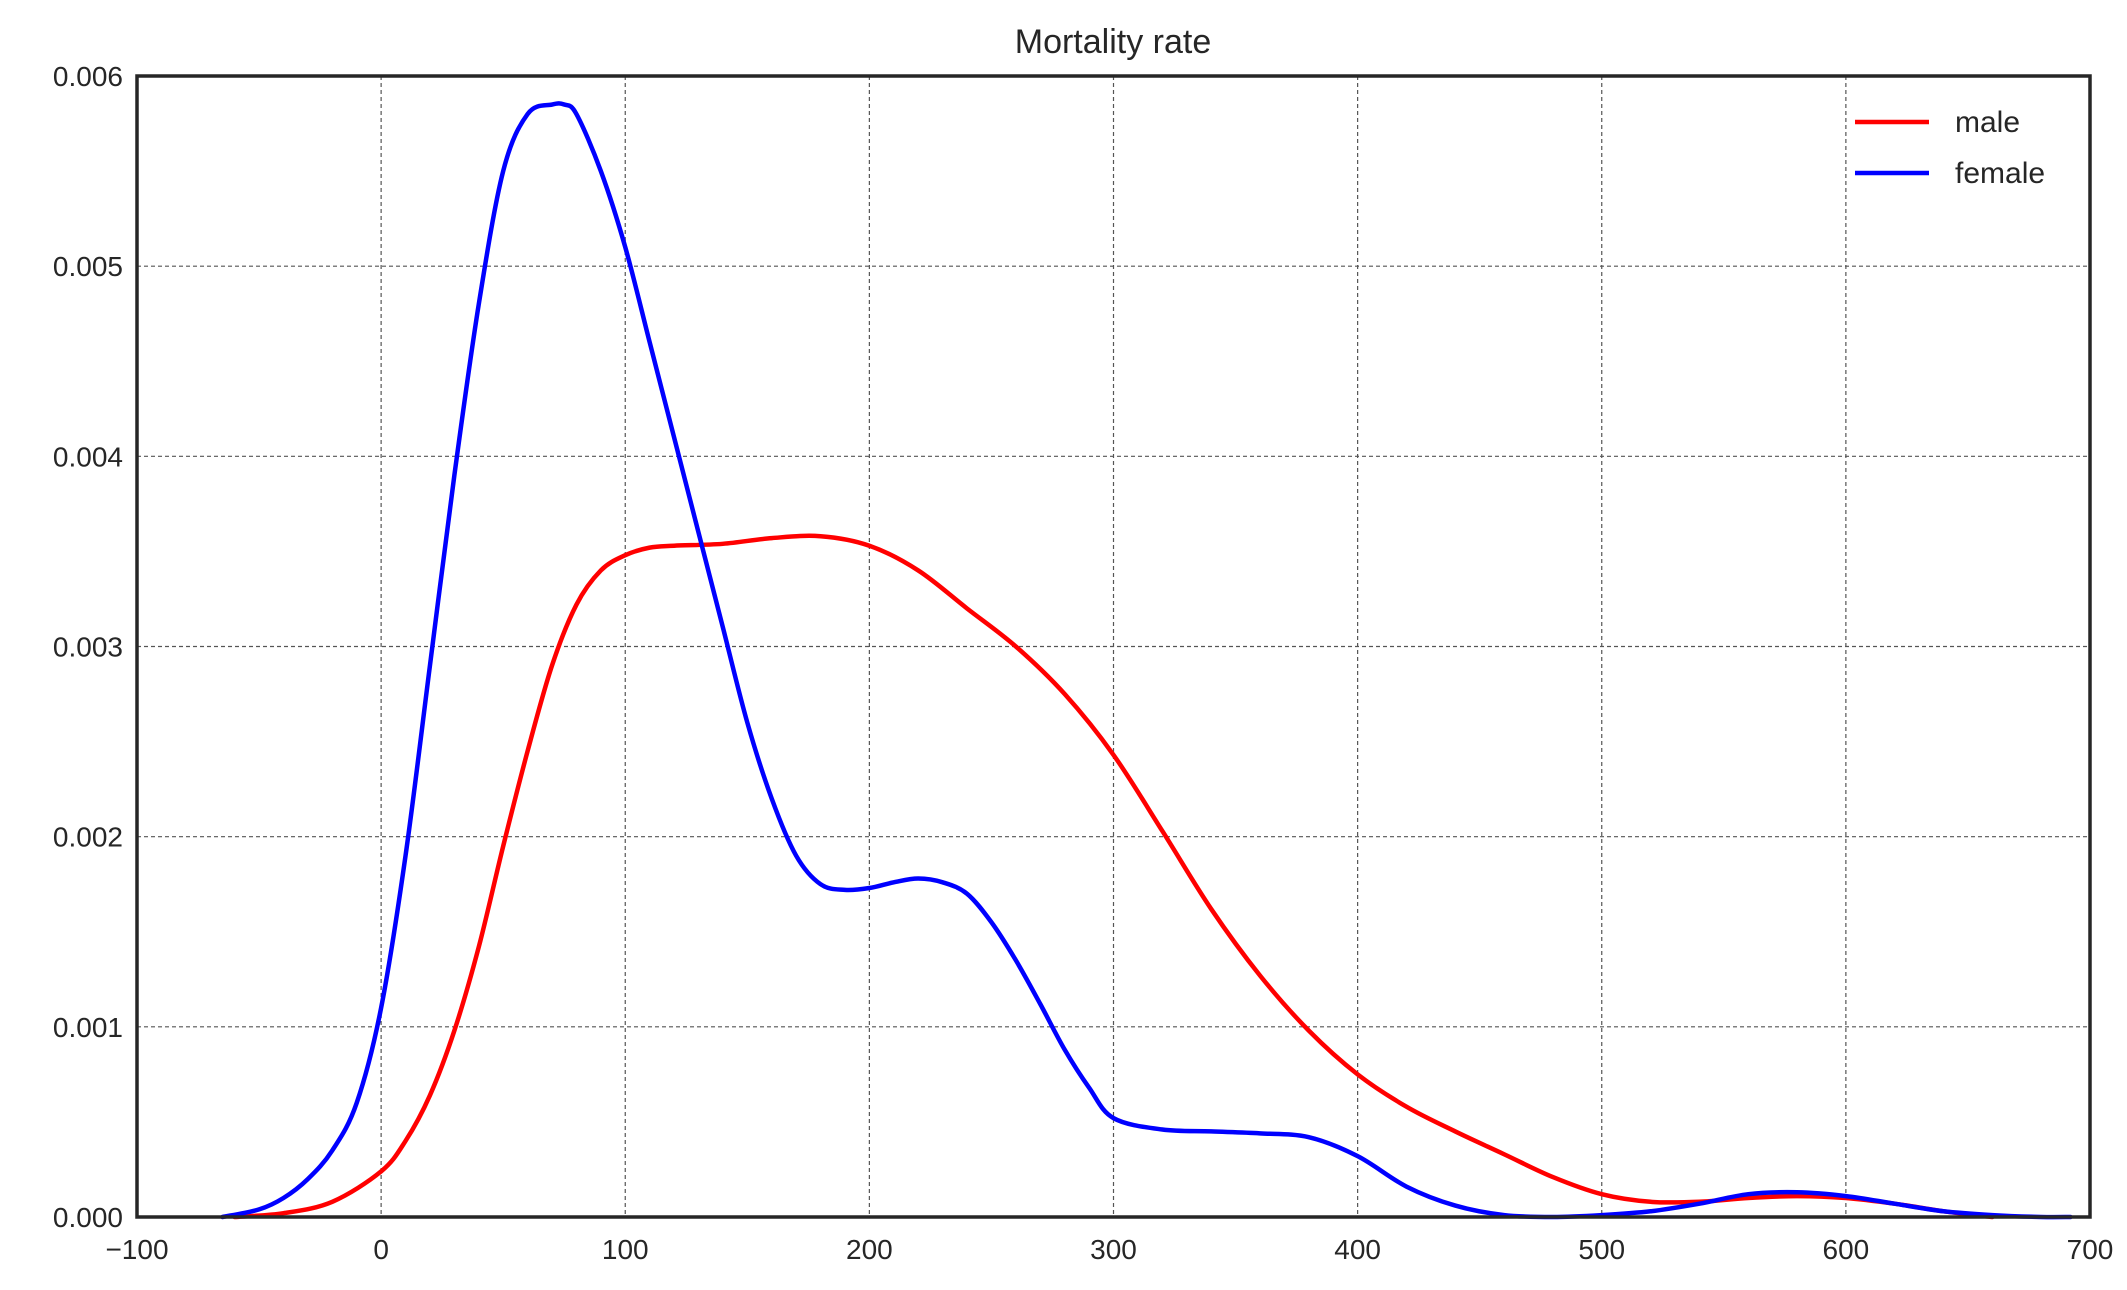  What do you see at coordinates (88, 1217) in the screenshot?
I see `y-tick-label: 0.000` at bounding box center [88, 1217].